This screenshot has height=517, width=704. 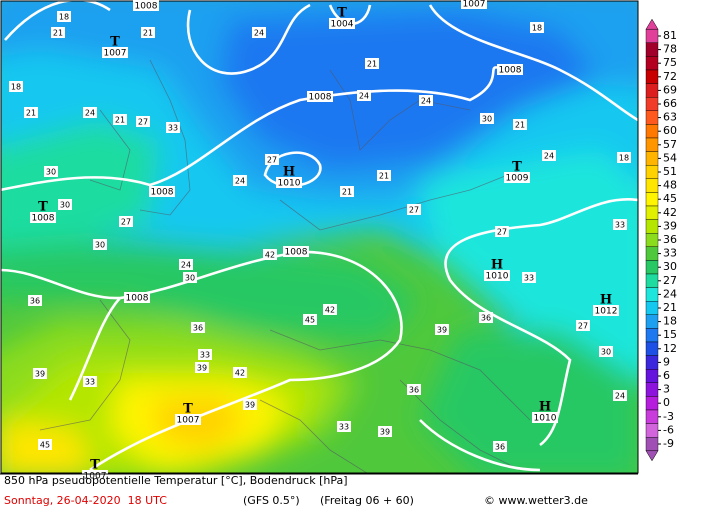 What do you see at coordinates (670, 253) in the screenshot?
I see `colorbar-label: 33` at bounding box center [670, 253].